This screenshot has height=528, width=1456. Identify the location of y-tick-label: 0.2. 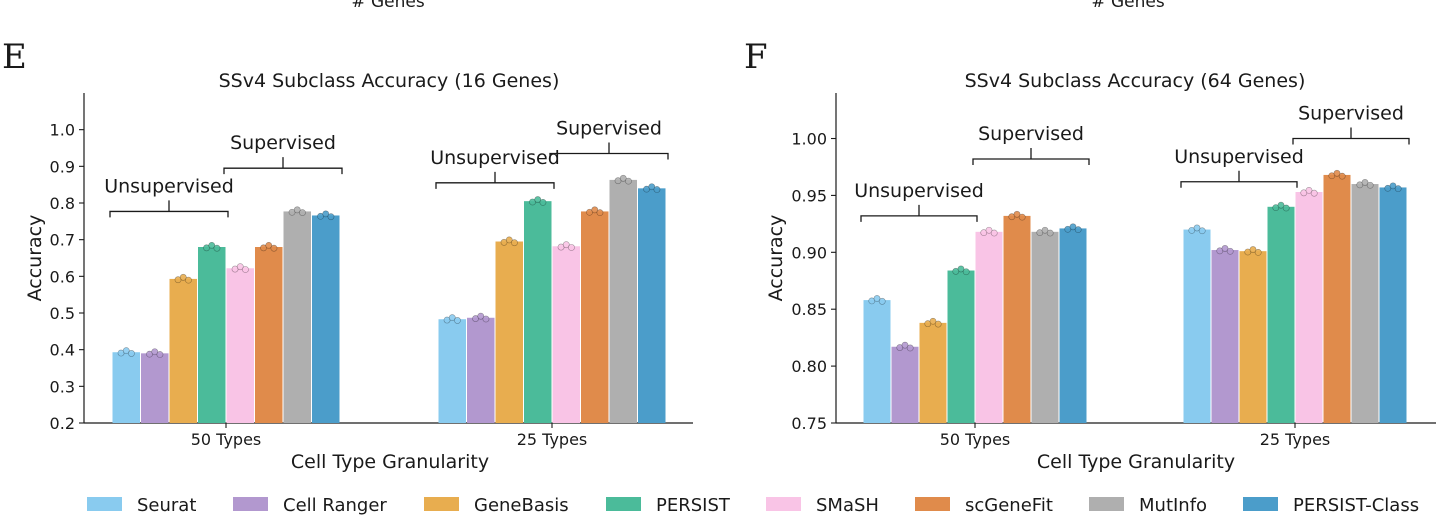
(62, 423).